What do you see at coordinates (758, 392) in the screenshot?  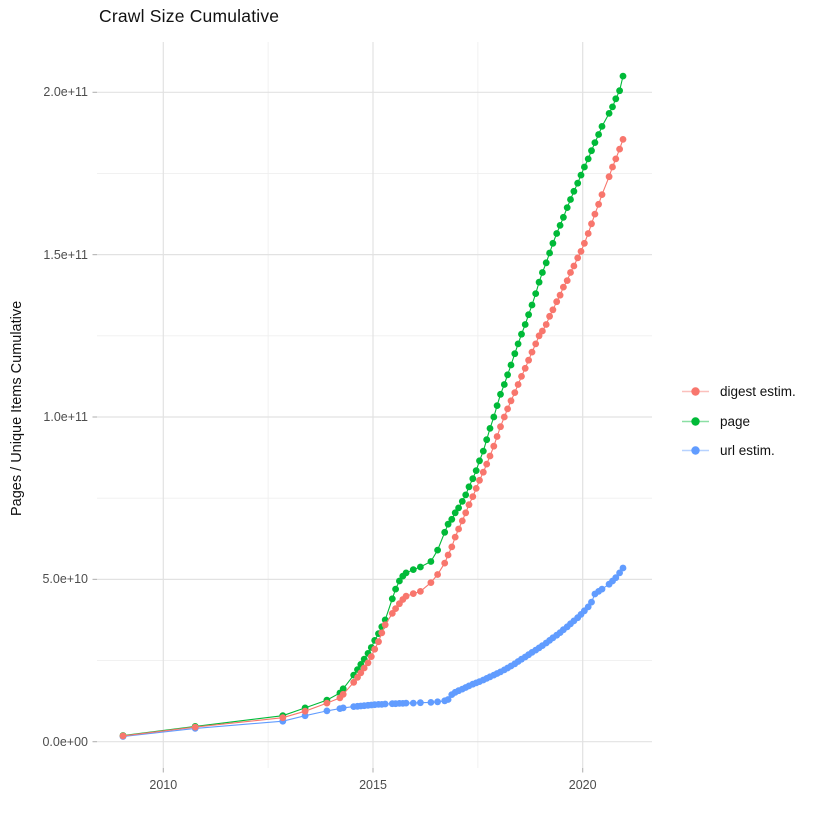 I see `legend-label: digest estim.` at bounding box center [758, 392].